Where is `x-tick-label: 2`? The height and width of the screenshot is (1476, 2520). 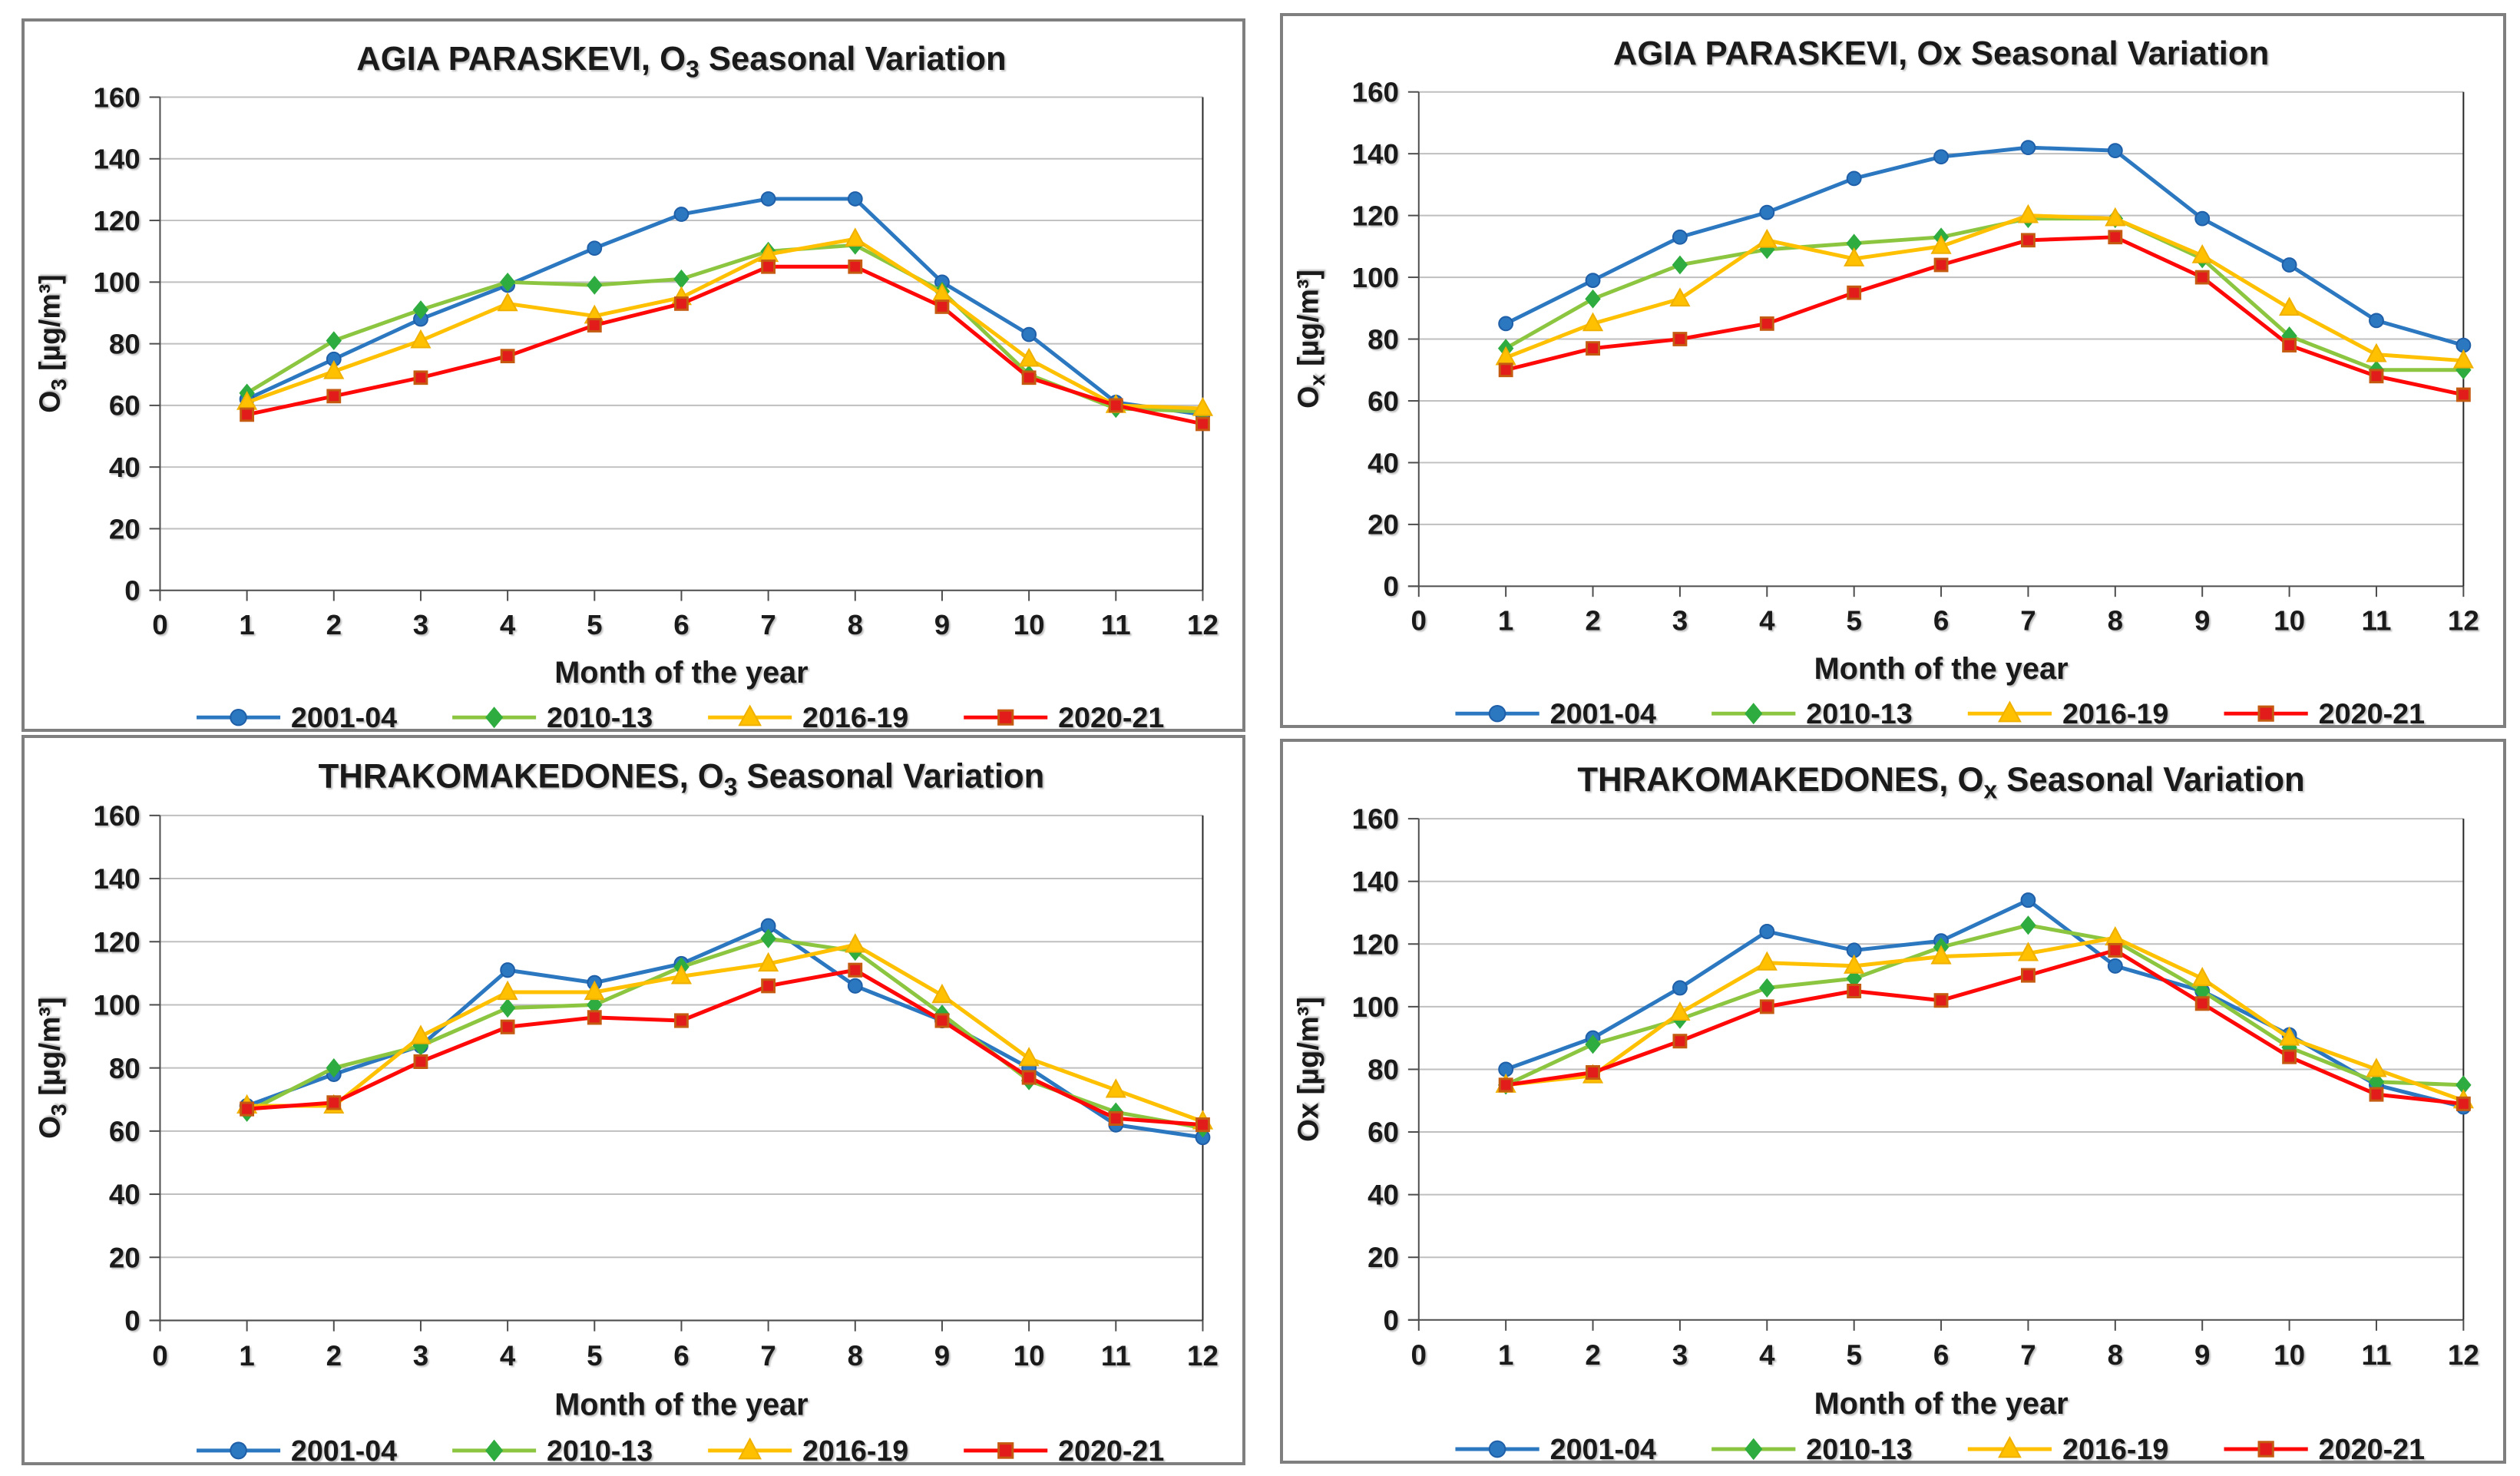 x-tick-label: 2 is located at coordinates (334, 1356).